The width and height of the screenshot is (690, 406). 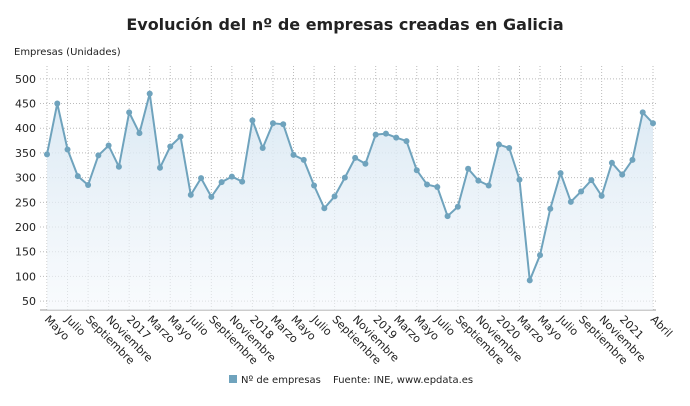 I want to click on x-tick-label: Abril, so click(x=661, y=326).